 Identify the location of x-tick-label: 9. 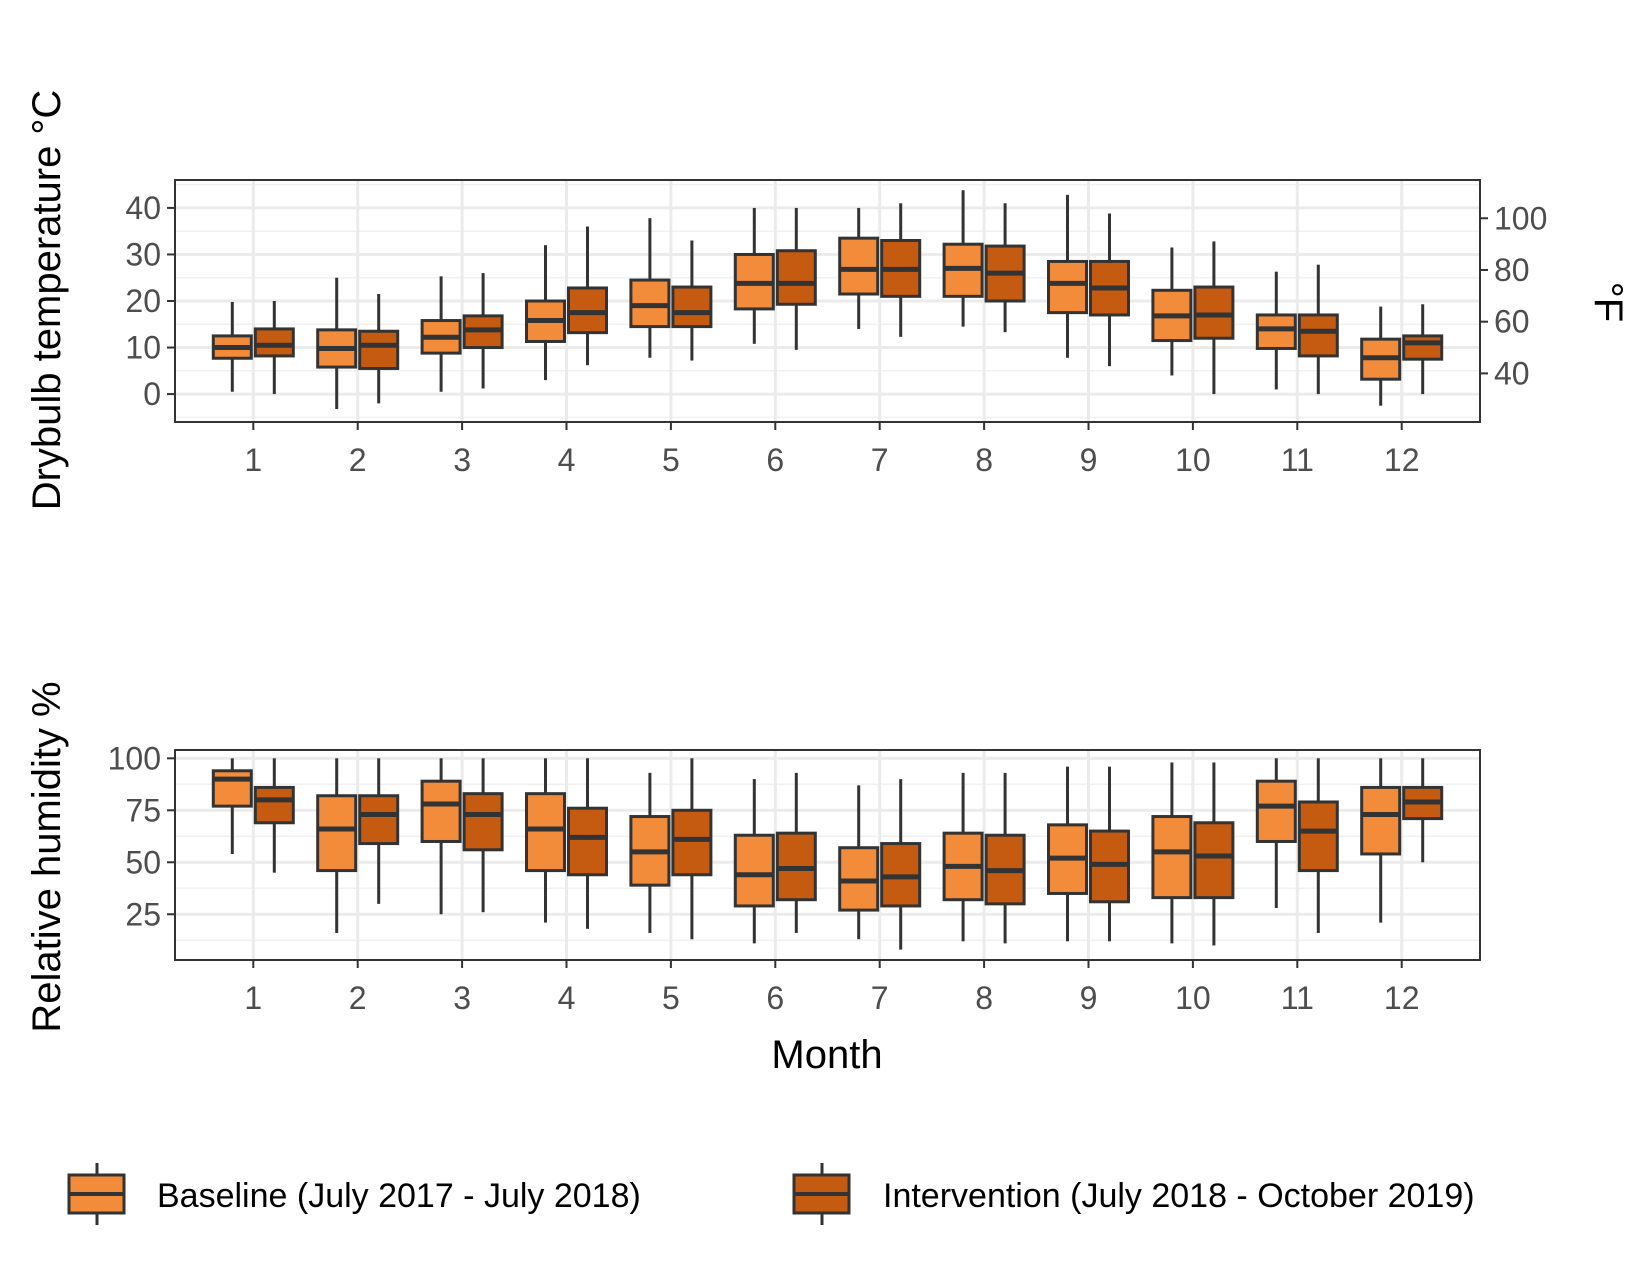
(1089, 460).